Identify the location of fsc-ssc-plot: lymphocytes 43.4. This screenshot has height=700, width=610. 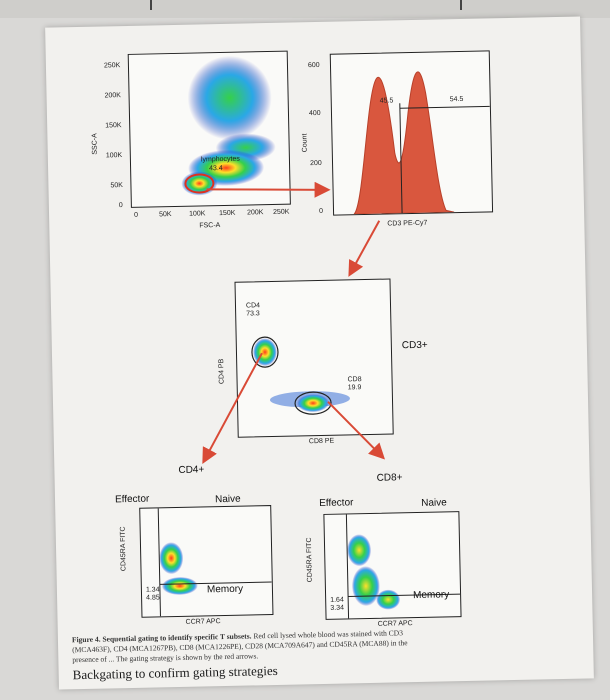
(209, 129).